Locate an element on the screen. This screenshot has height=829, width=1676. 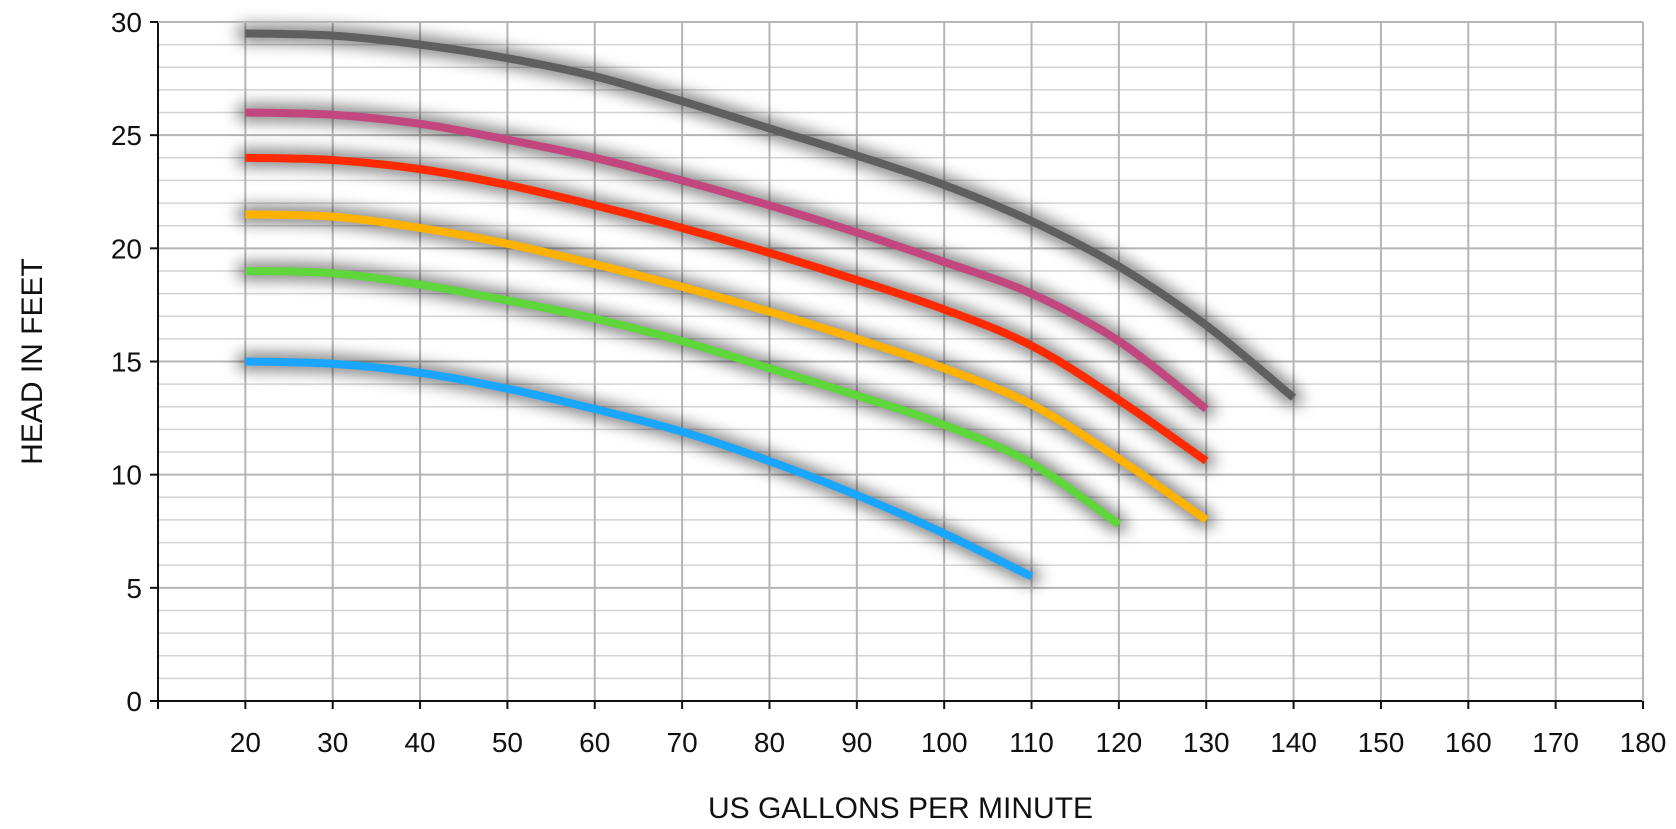
y-tick-label: 0 is located at coordinates (134, 701).